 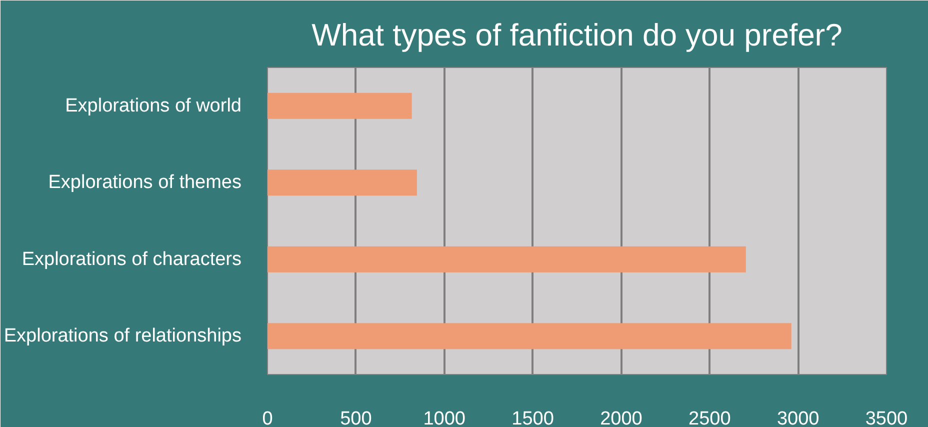 What do you see at coordinates (709, 417) in the screenshot?
I see `x-tick-label: 2500` at bounding box center [709, 417].